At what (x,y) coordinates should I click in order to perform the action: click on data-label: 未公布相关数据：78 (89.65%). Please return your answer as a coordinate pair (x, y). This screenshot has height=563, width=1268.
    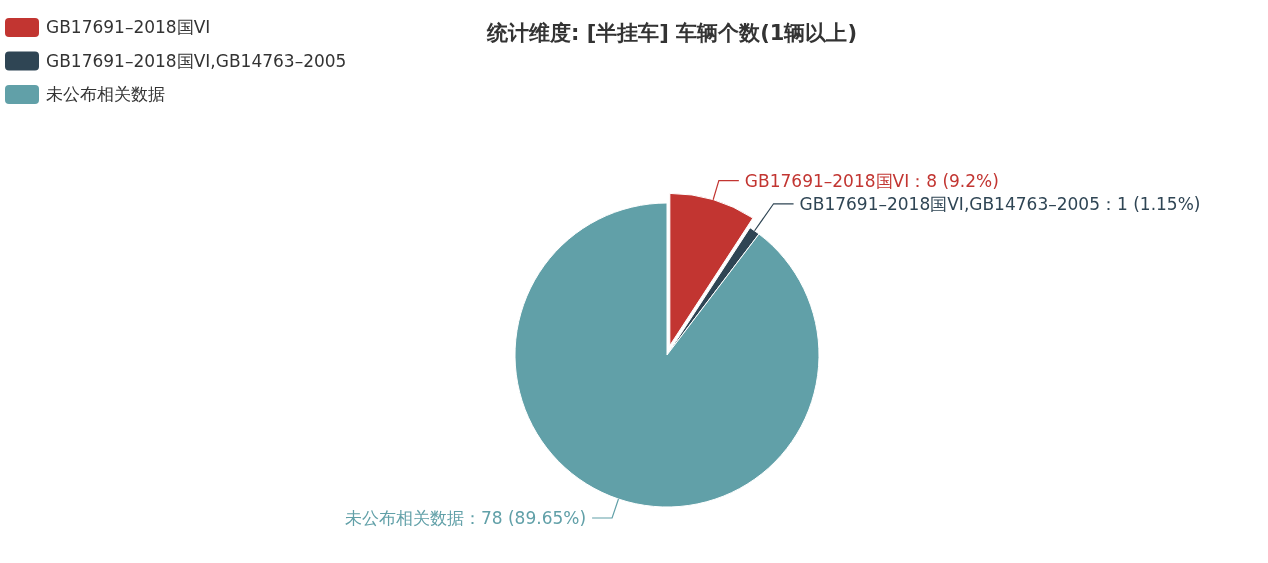
    Looking at the image, I should click on (465, 518).